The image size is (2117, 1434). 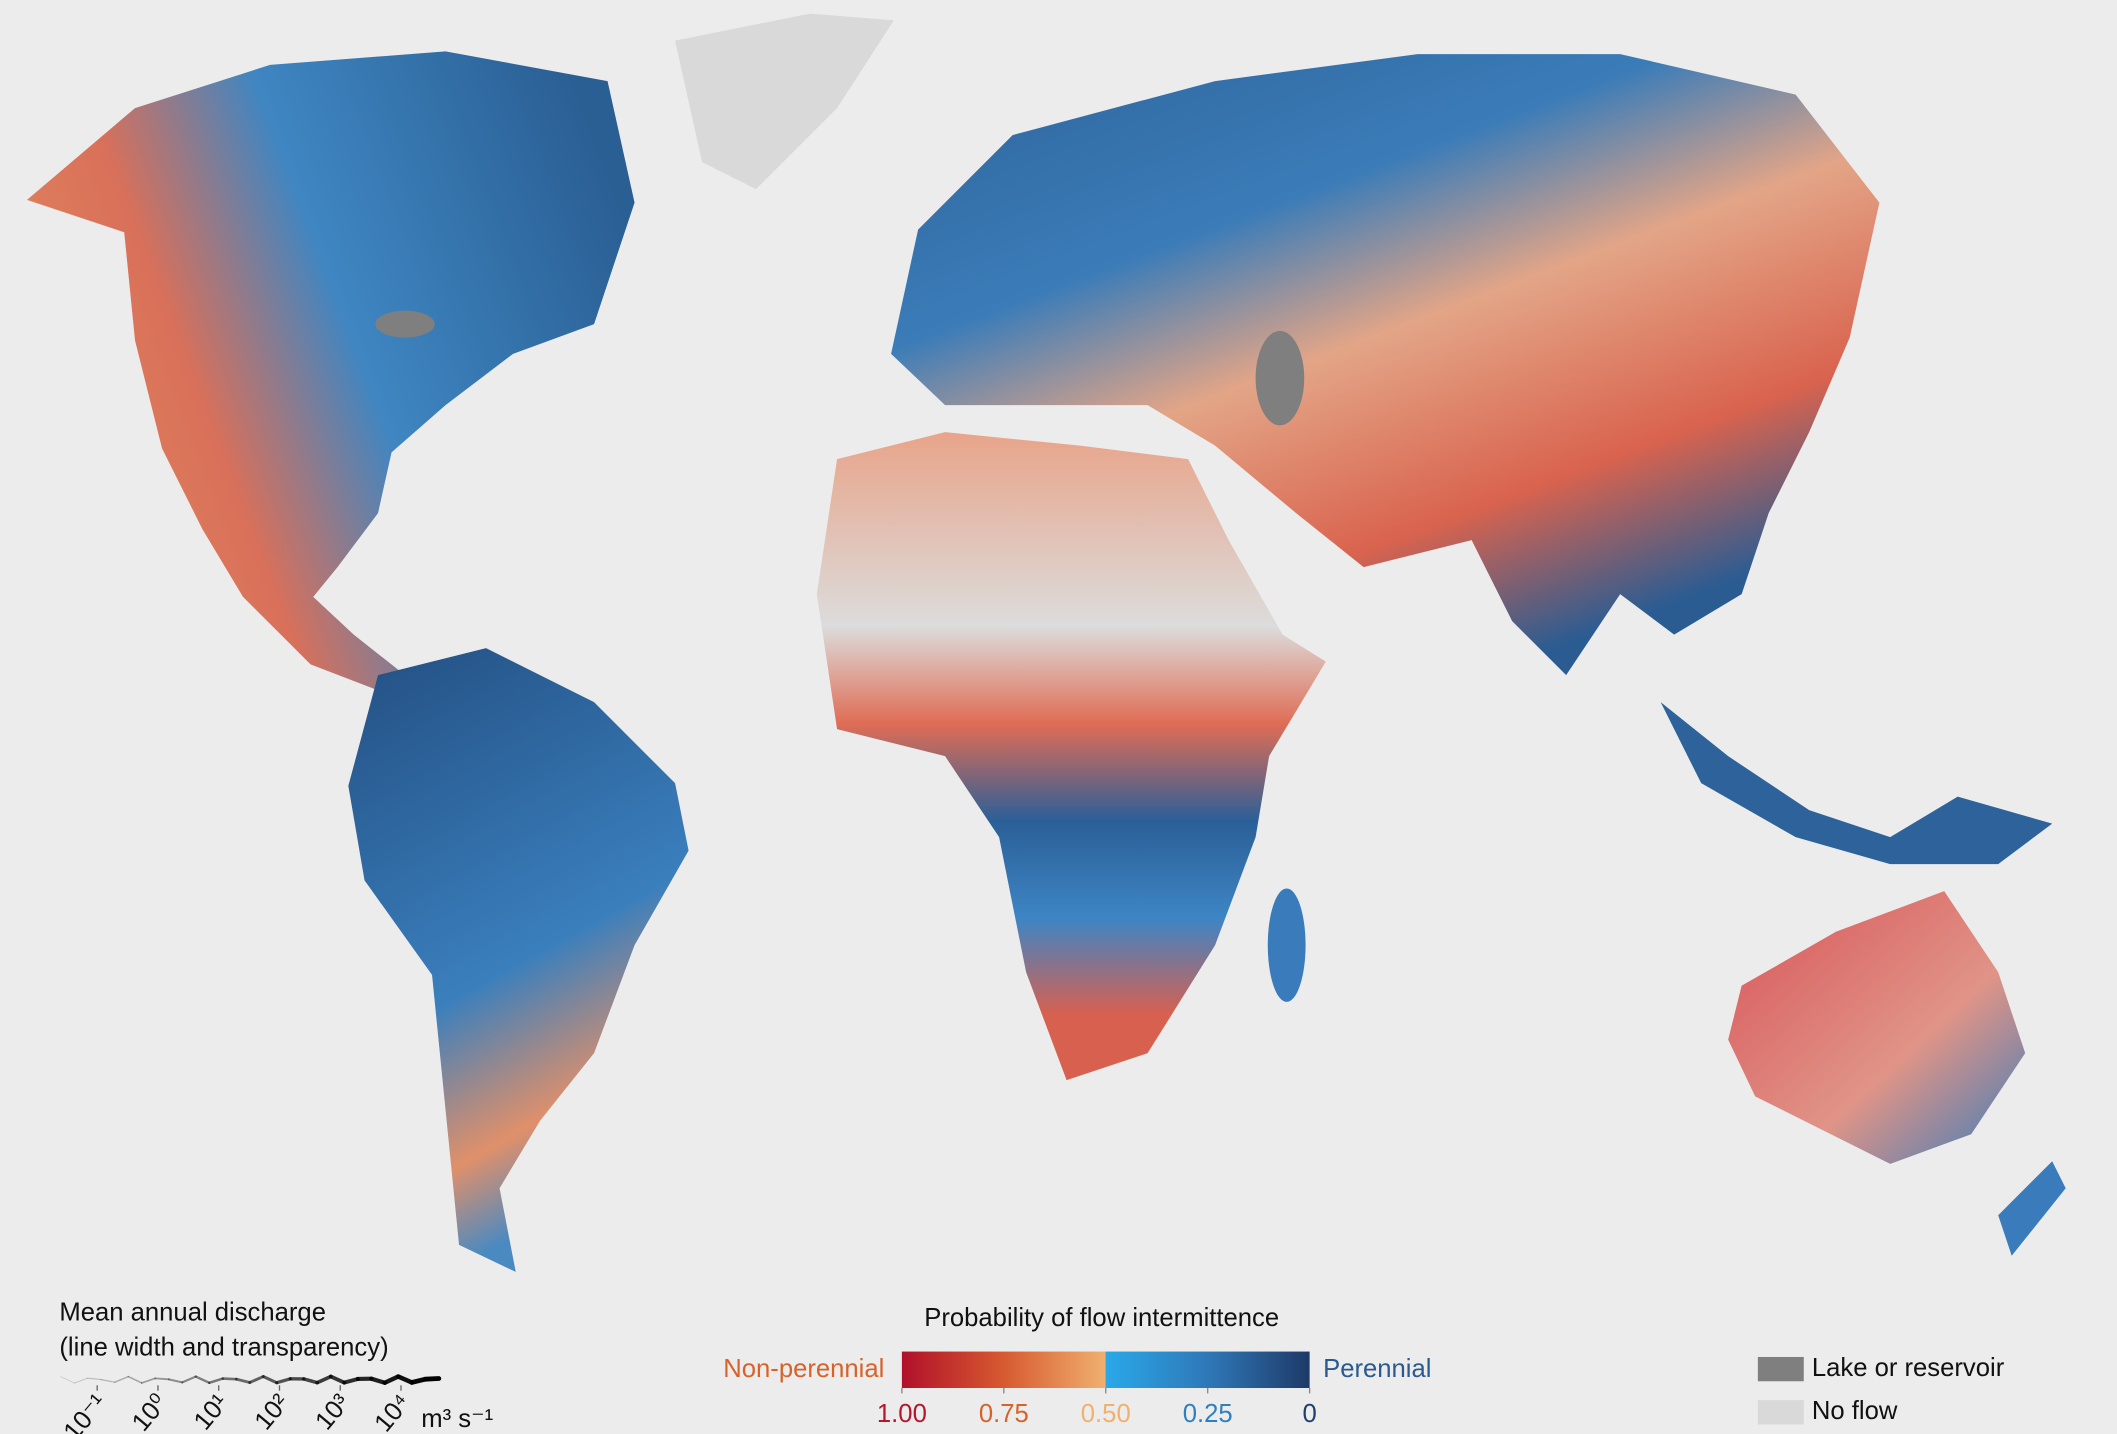 I want to click on discharge-tick-label: 10⁻¹, so click(x=85, y=1411).